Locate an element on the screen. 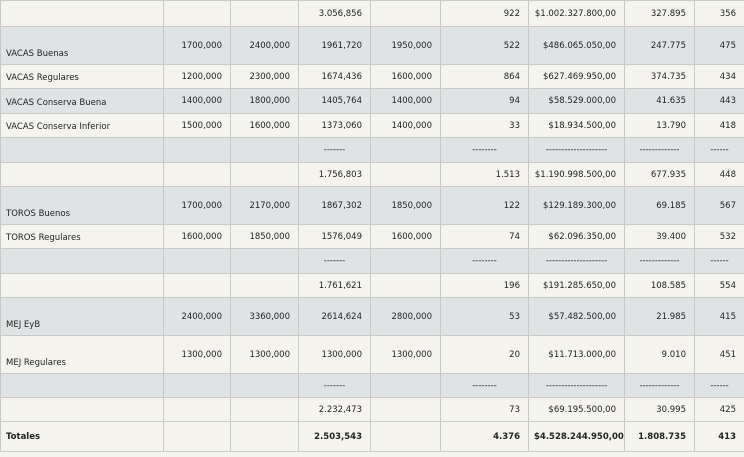 The width and height of the screenshot is (744, 457). table-cell: 1961,720 is located at coordinates (334, 45).